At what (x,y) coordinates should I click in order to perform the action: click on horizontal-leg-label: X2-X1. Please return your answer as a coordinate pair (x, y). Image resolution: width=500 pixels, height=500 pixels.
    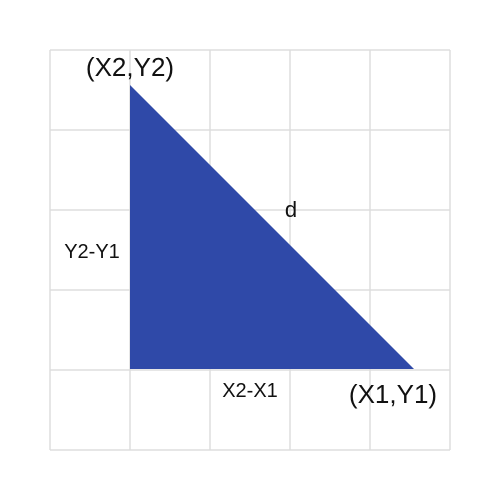
    Looking at the image, I should click on (250, 391).